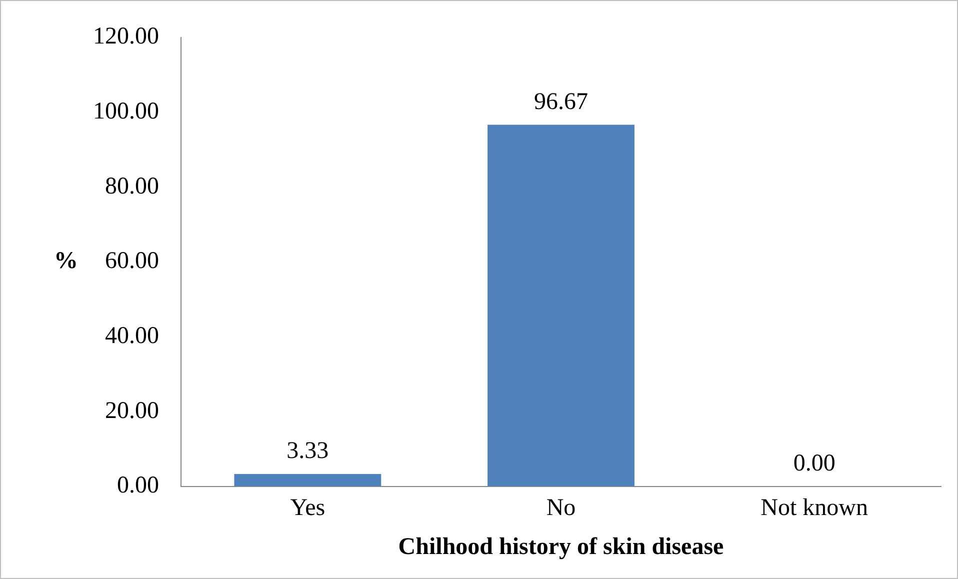 Image resolution: width=958 pixels, height=579 pixels. Describe the element at coordinates (814, 463) in the screenshot. I see `data-label: 0.00` at that location.